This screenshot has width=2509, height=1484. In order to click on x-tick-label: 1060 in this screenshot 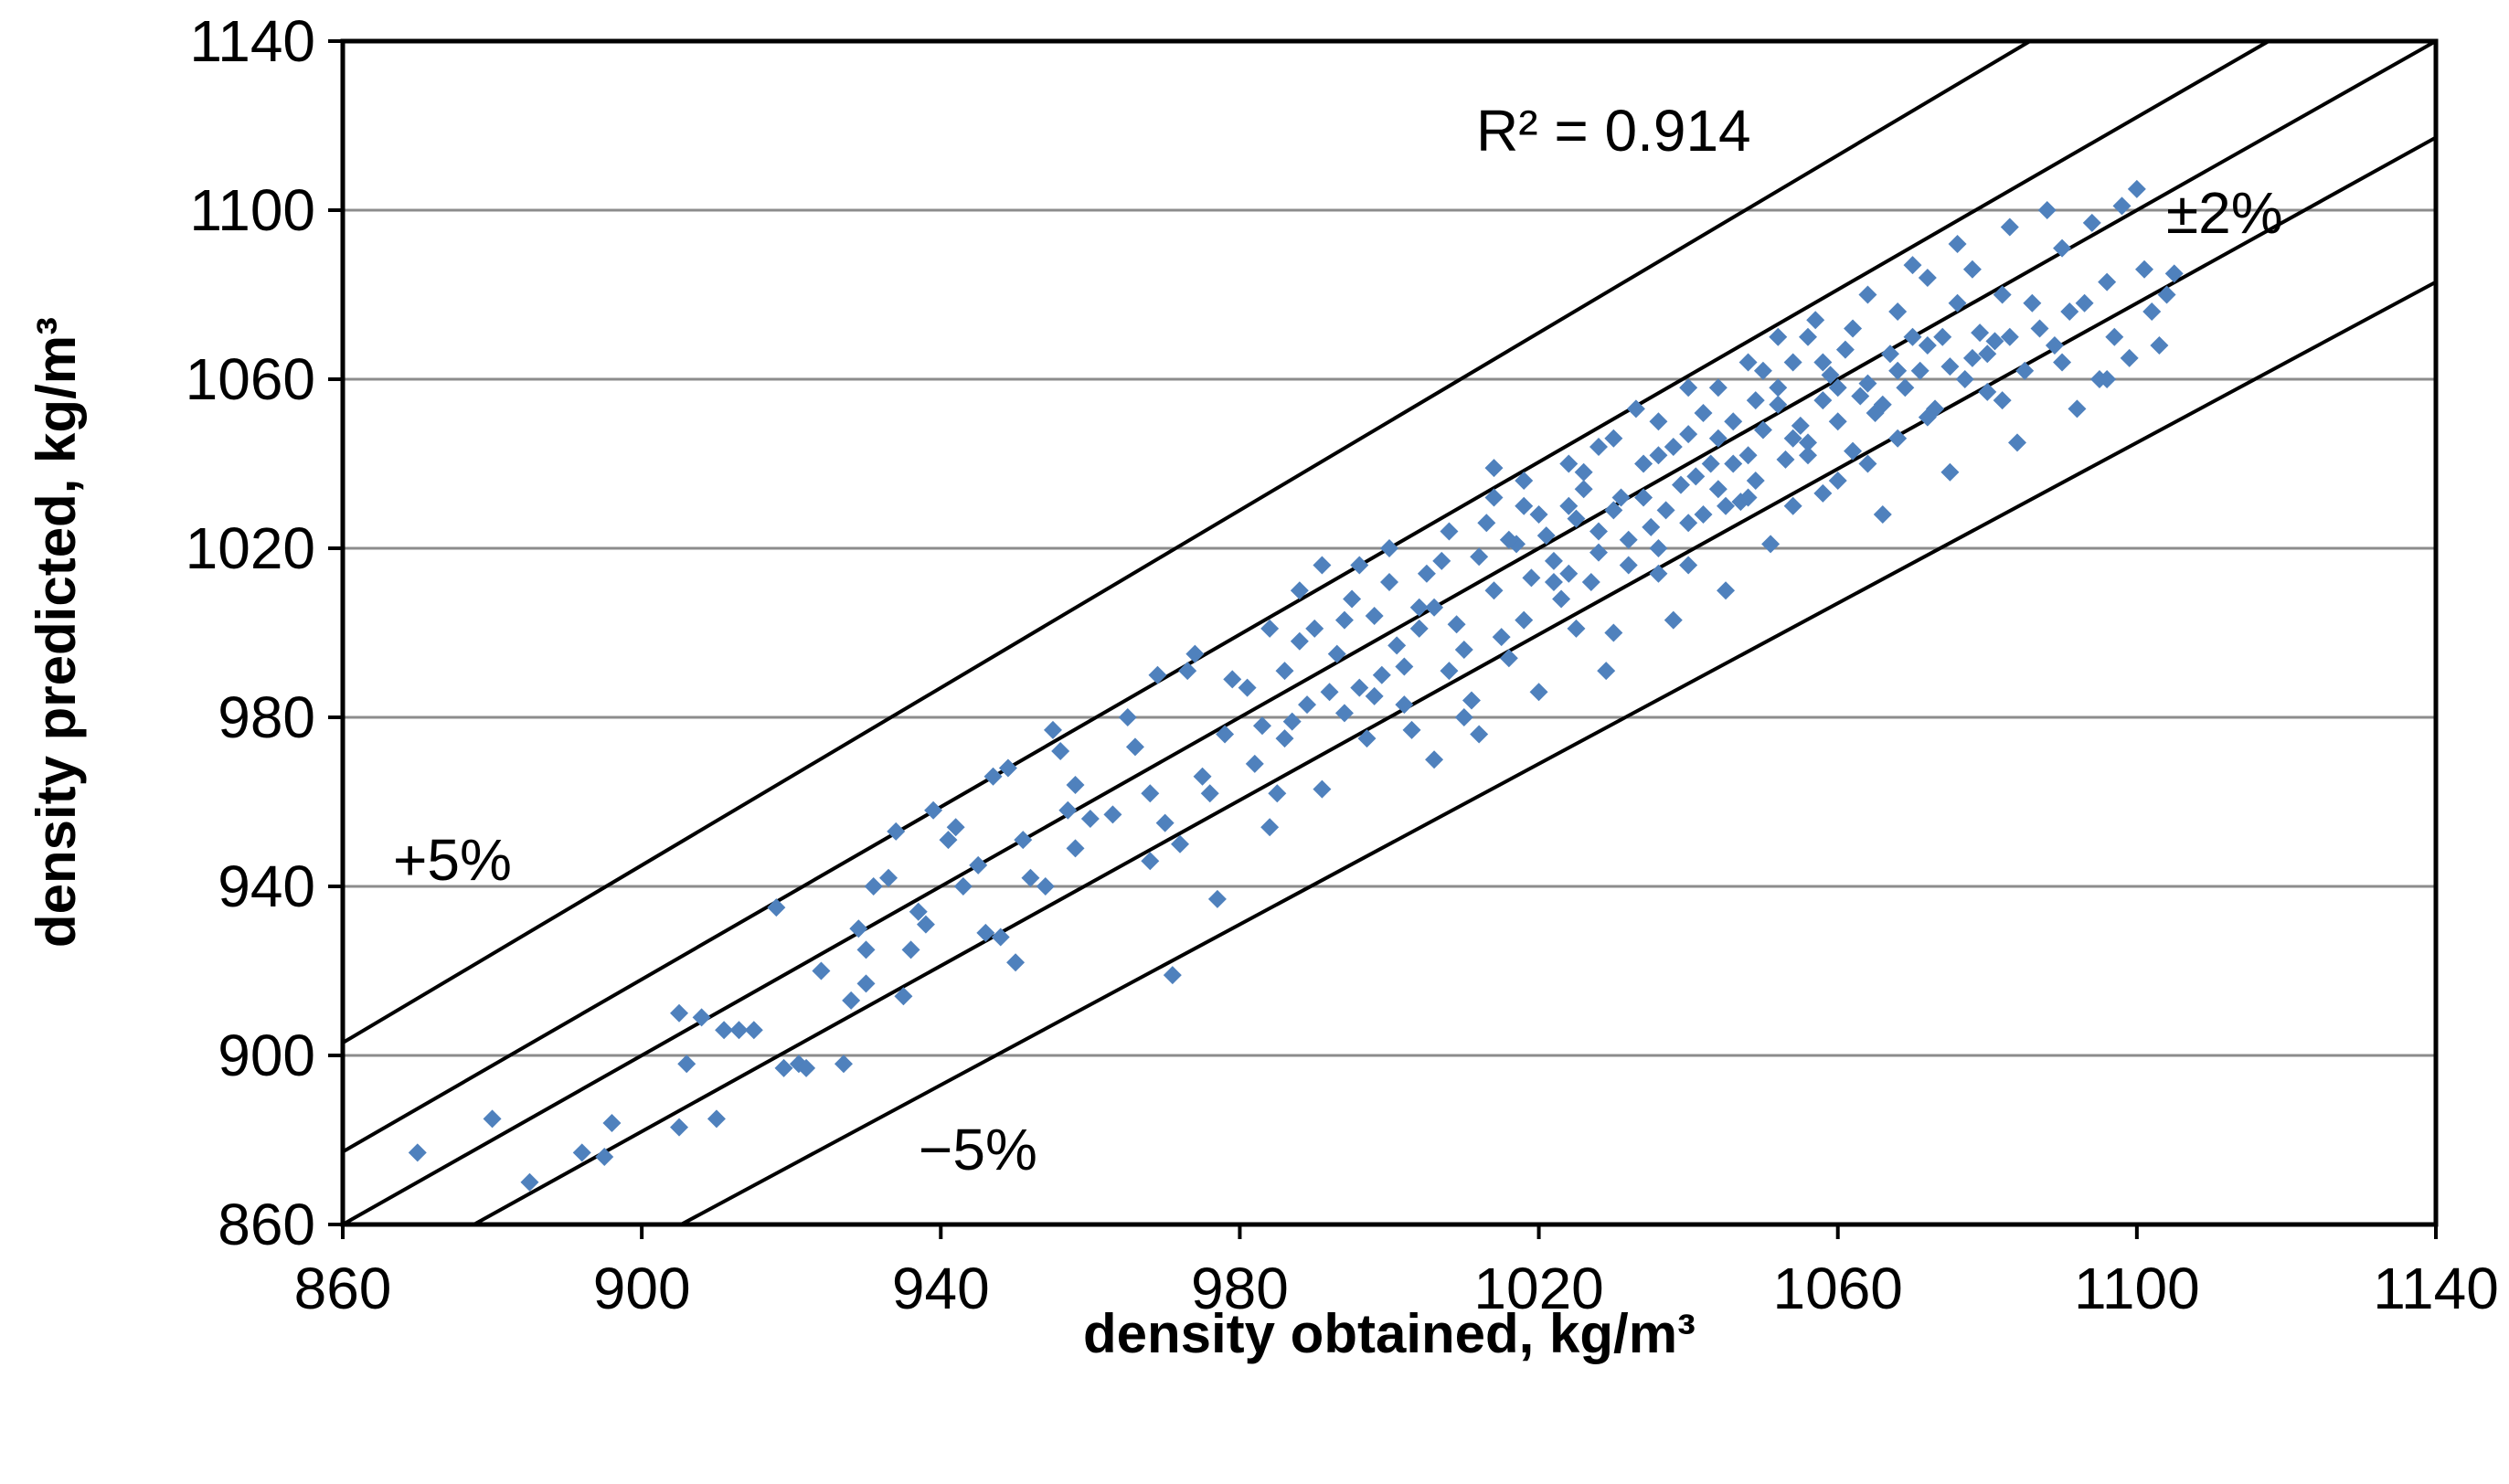, I will do `click(1838, 1288)`.